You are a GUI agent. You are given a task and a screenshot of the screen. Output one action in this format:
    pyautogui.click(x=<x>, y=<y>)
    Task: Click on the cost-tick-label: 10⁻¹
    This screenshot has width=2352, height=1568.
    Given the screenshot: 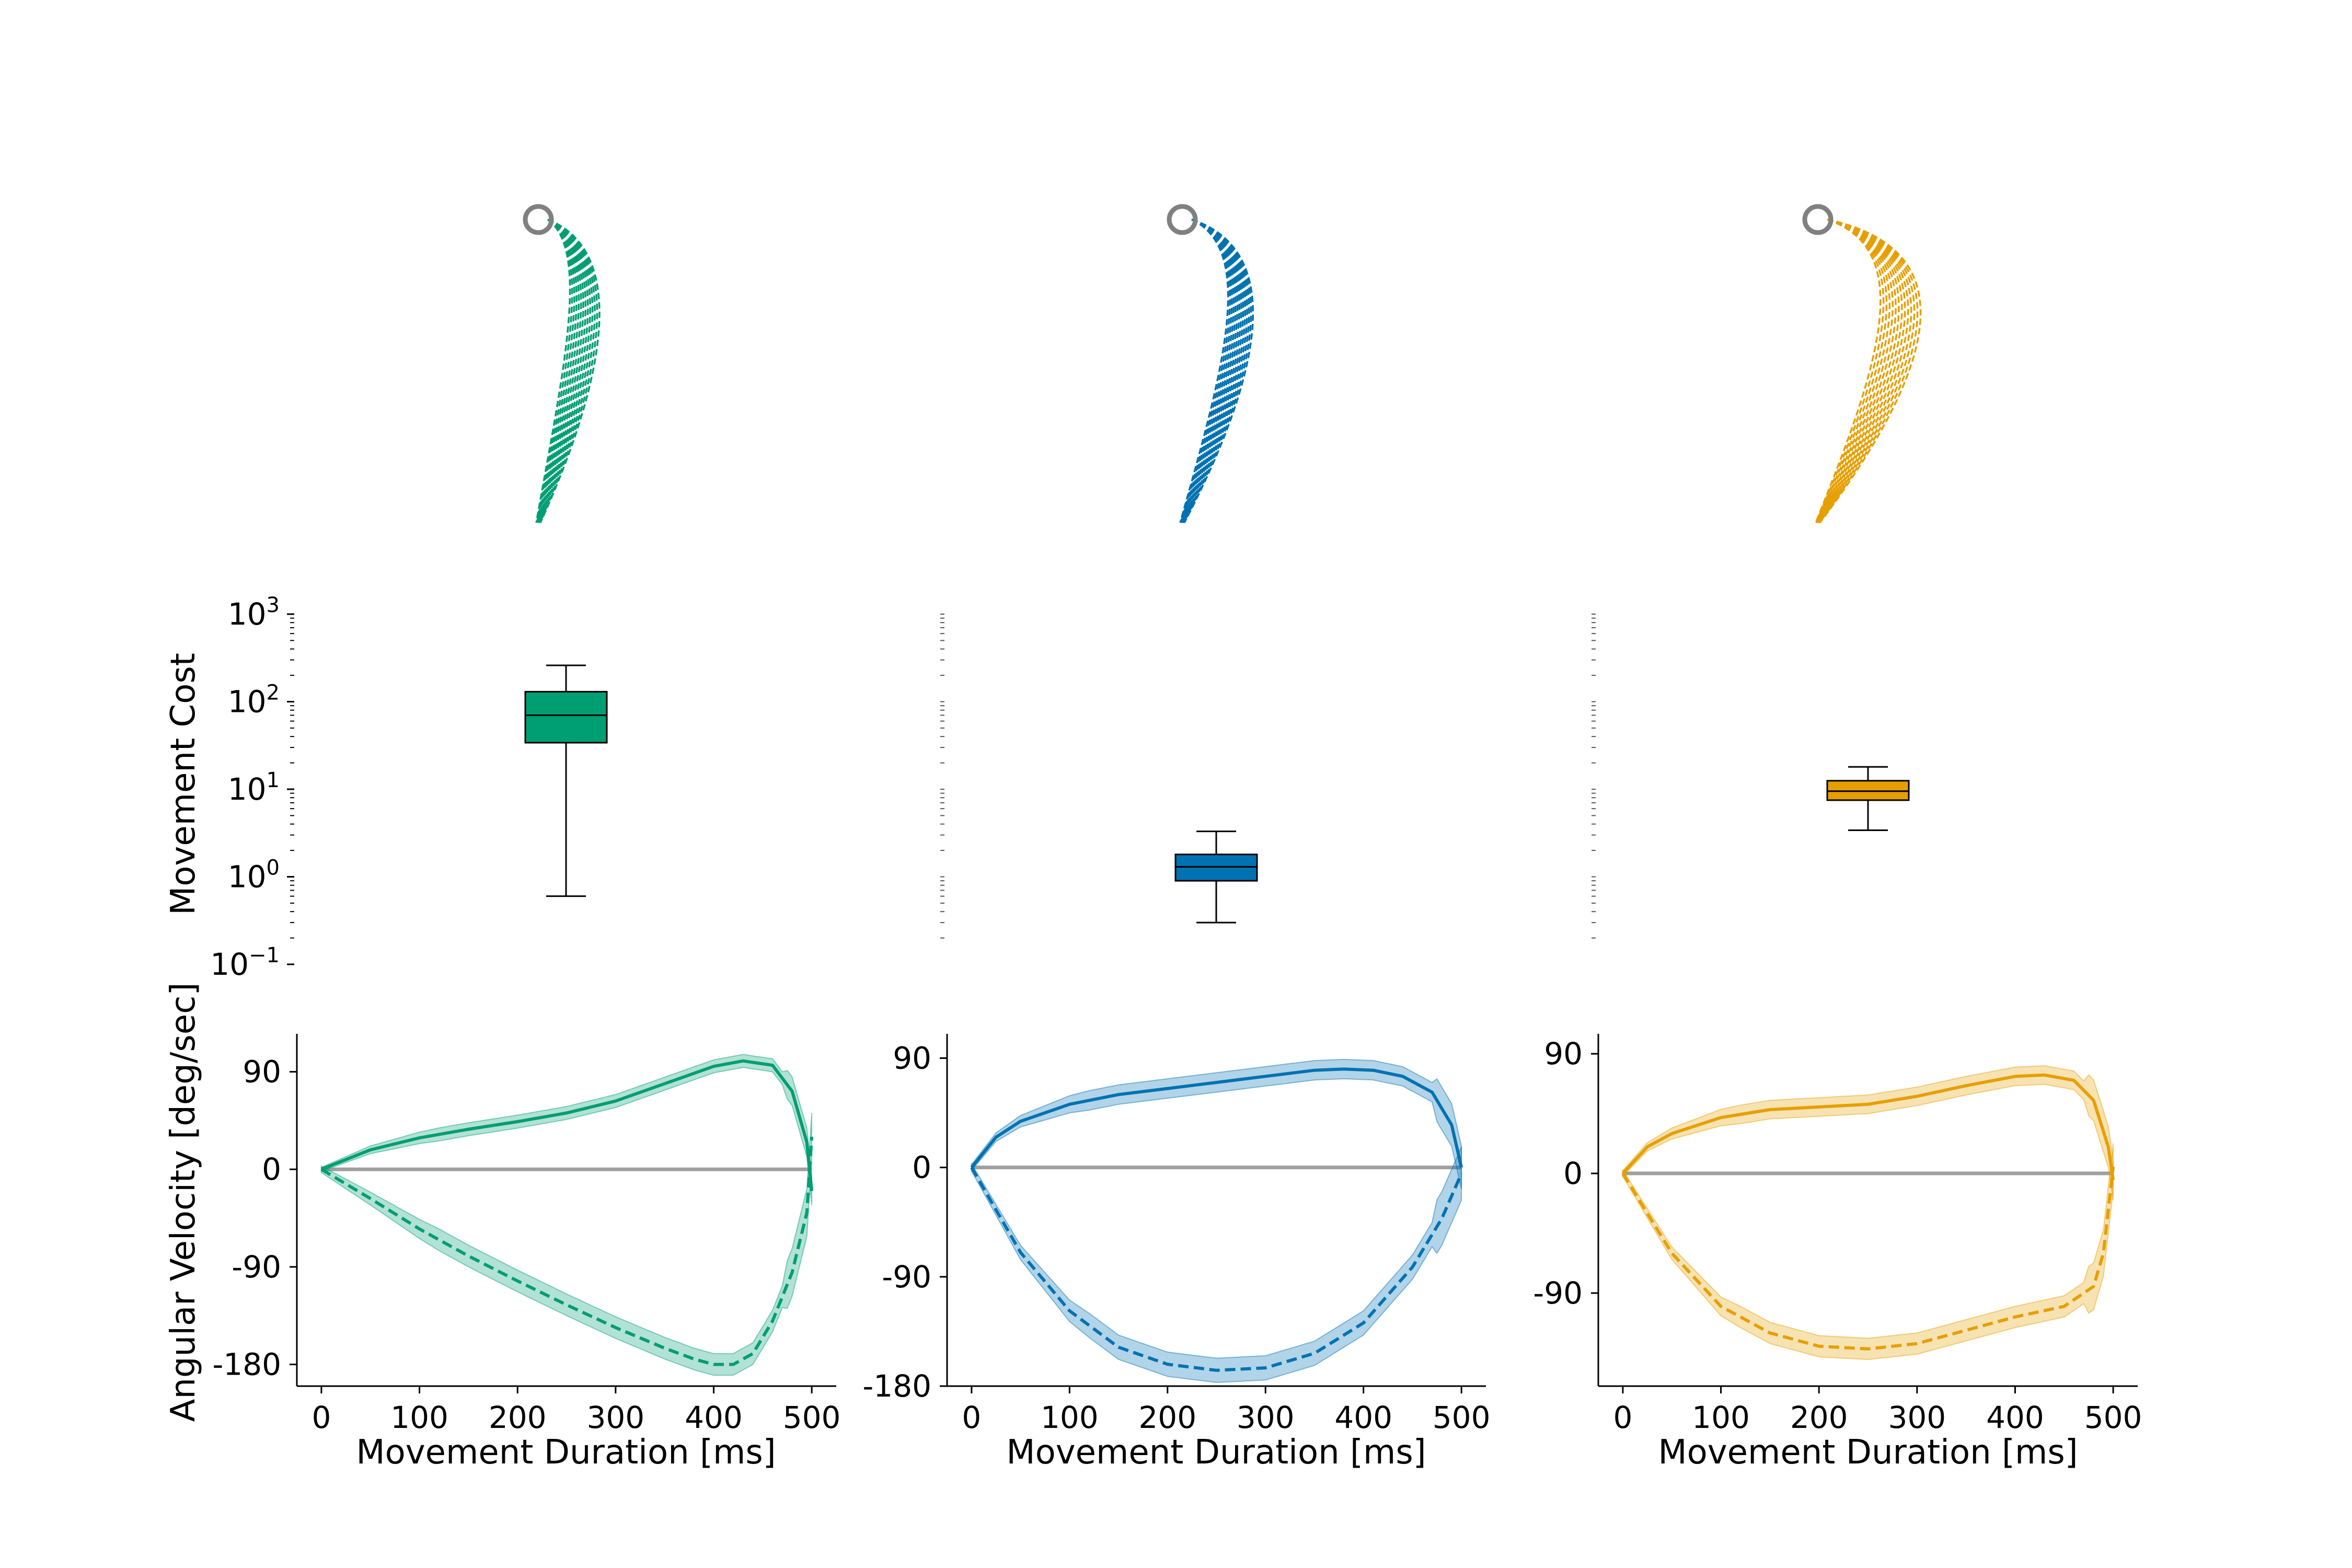 What is the action you would take?
    pyautogui.click(x=245, y=962)
    